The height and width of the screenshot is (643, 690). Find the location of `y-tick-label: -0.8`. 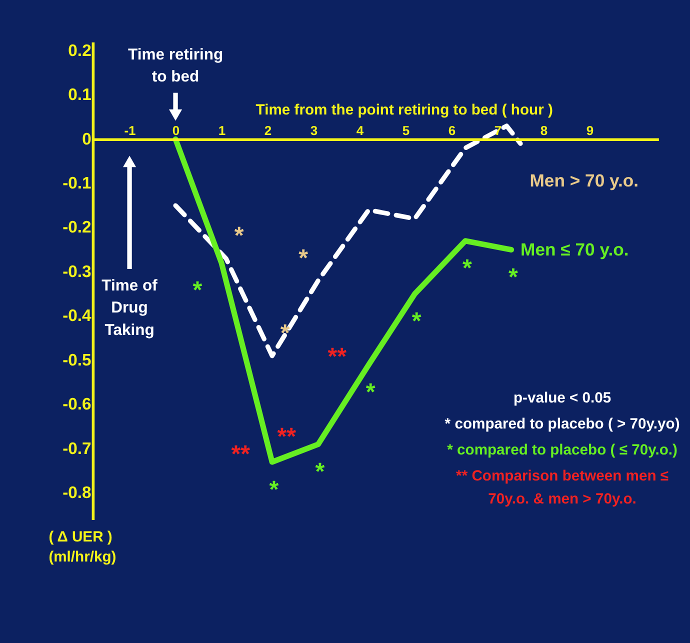

y-tick-label: -0.8 is located at coordinates (77, 492).